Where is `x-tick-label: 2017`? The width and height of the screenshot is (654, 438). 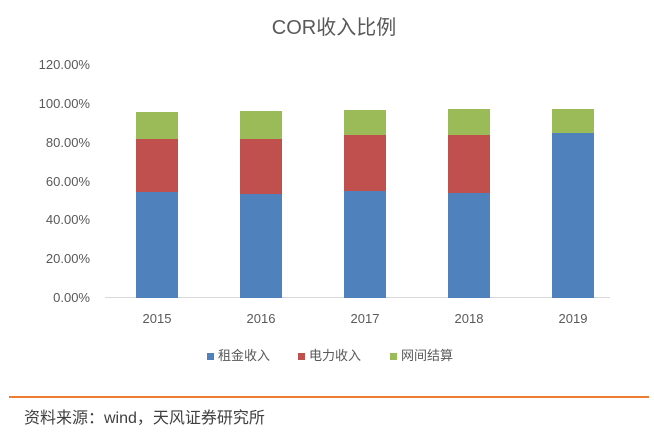 x-tick-label: 2017 is located at coordinates (365, 318).